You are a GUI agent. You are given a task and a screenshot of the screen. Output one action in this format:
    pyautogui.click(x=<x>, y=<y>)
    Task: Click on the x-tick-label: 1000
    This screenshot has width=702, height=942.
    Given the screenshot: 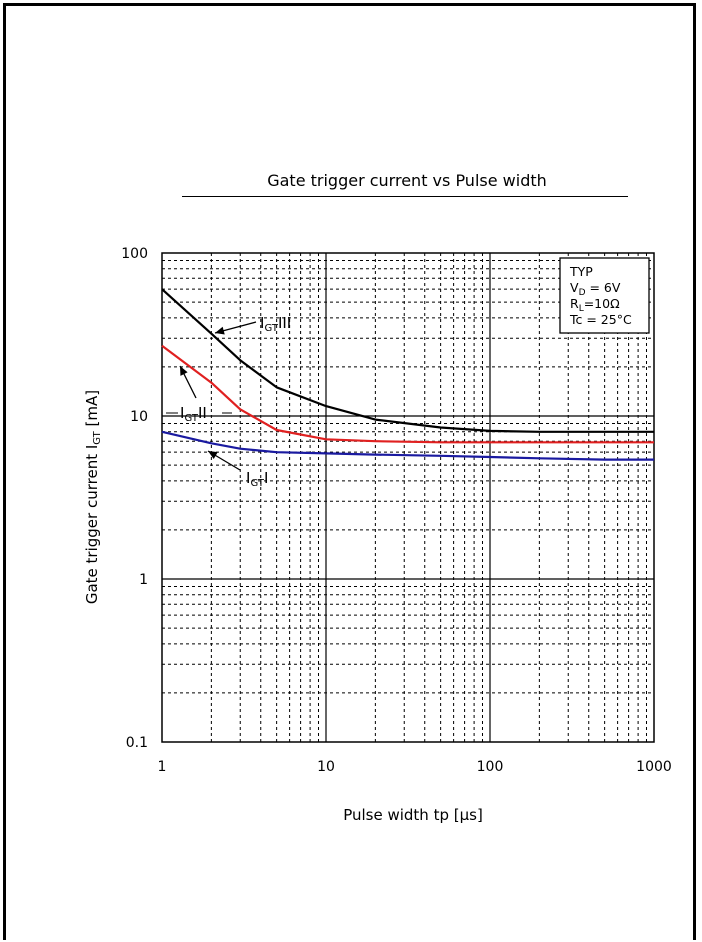 What is the action you would take?
    pyautogui.click(x=654, y=767)
    